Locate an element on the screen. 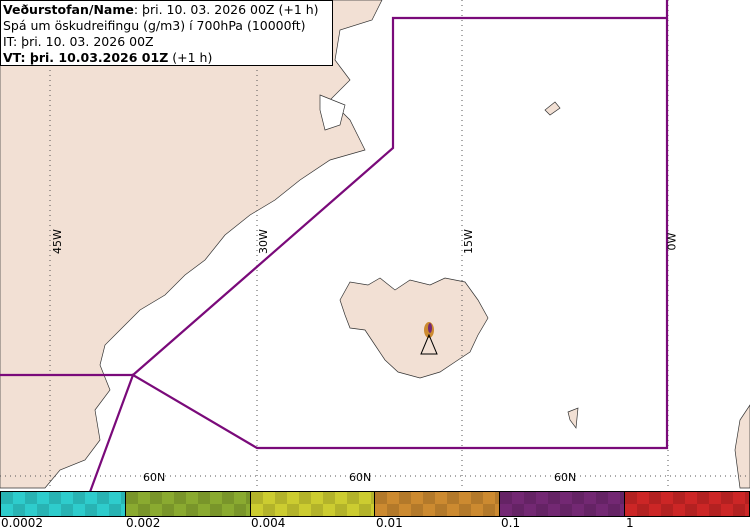  lon-label: 15W is located at coordinates (468, 241).